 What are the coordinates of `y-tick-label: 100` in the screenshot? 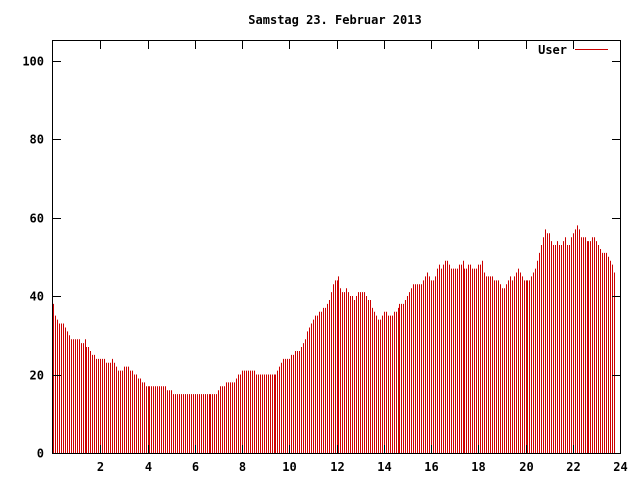 It's located at (33, 62).